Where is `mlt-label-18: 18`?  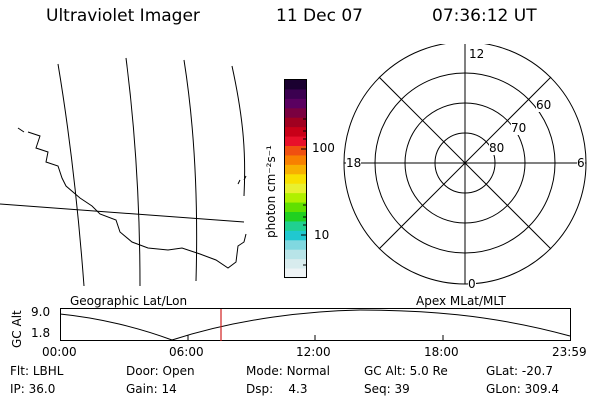 mlt-label-18: 18 is located at coordinates (354, 163).